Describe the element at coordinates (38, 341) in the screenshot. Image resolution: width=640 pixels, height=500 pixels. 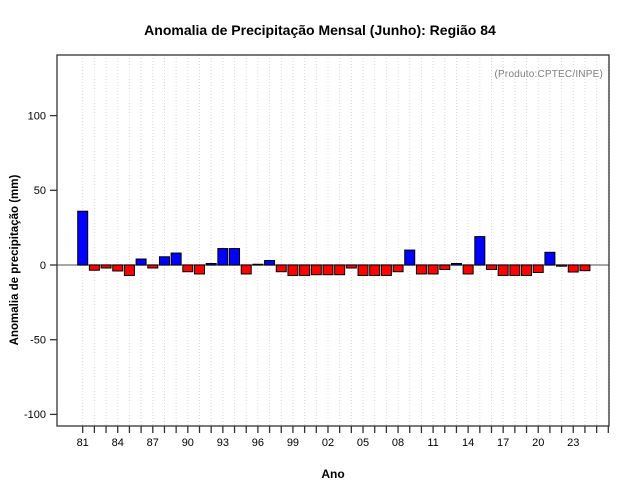
I see `y-tick-label--50: -50` at that location.